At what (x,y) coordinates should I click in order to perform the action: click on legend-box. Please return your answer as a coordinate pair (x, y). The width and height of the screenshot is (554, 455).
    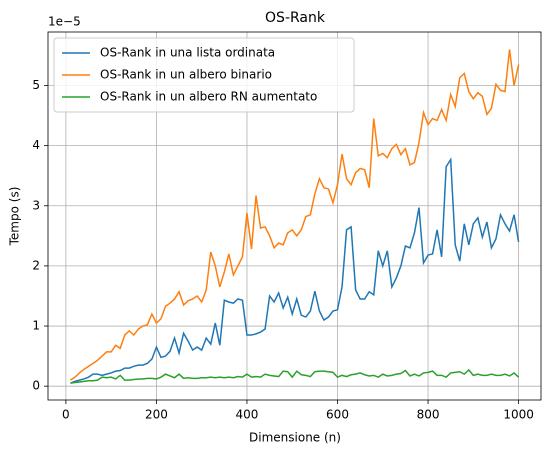
    Looking at the image, I should click on (204, 75).